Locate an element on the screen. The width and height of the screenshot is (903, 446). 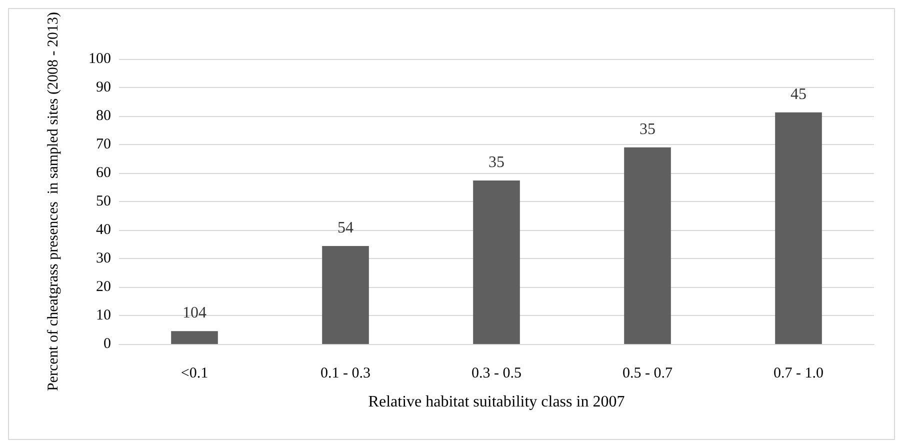
y-tick-label: 10 is located at coordinates (103, 316).